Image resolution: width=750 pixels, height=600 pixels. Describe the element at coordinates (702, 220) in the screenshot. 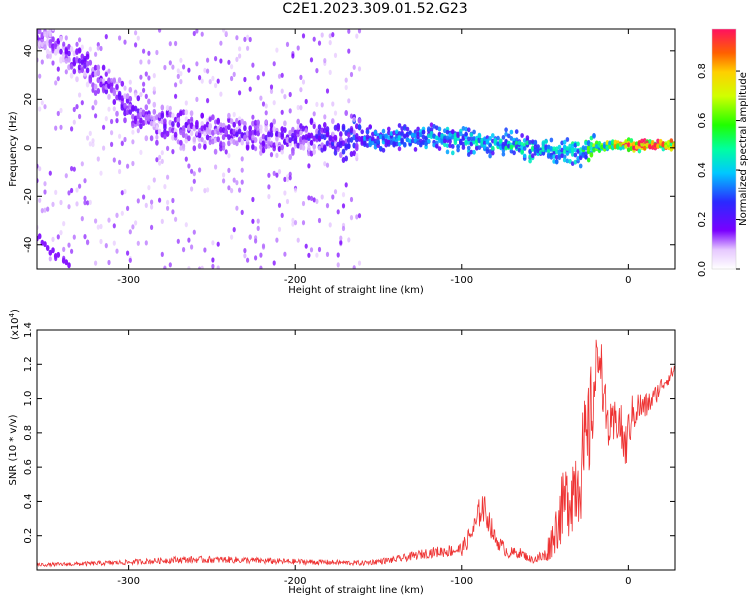

I see `colorbar-tick-label: 0.2` at that location.